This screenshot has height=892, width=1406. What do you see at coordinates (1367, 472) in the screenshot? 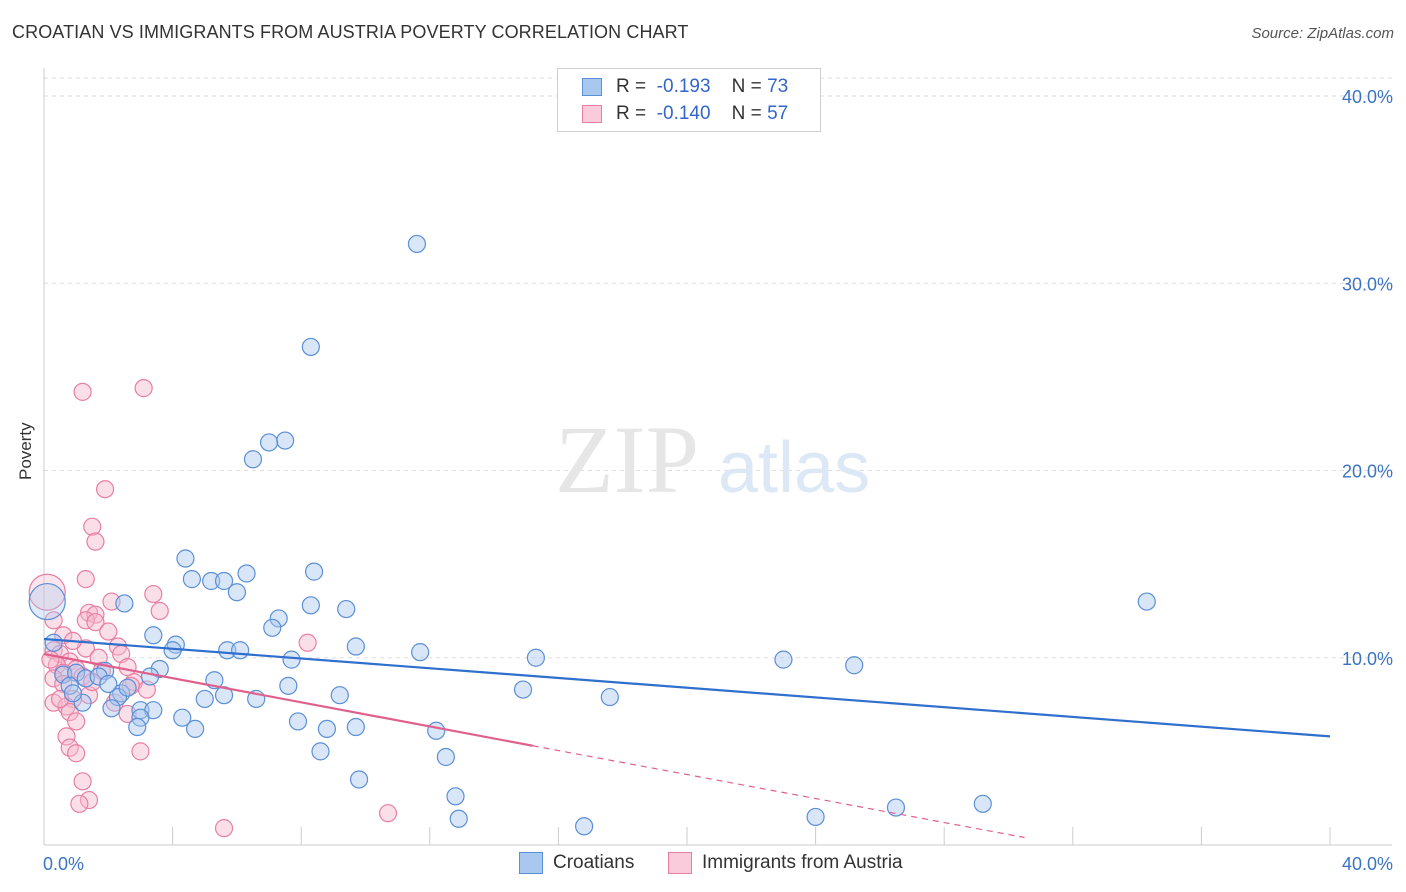
I see `y-tick-label-20: 20.0%` at bounding box center [1367, 472].